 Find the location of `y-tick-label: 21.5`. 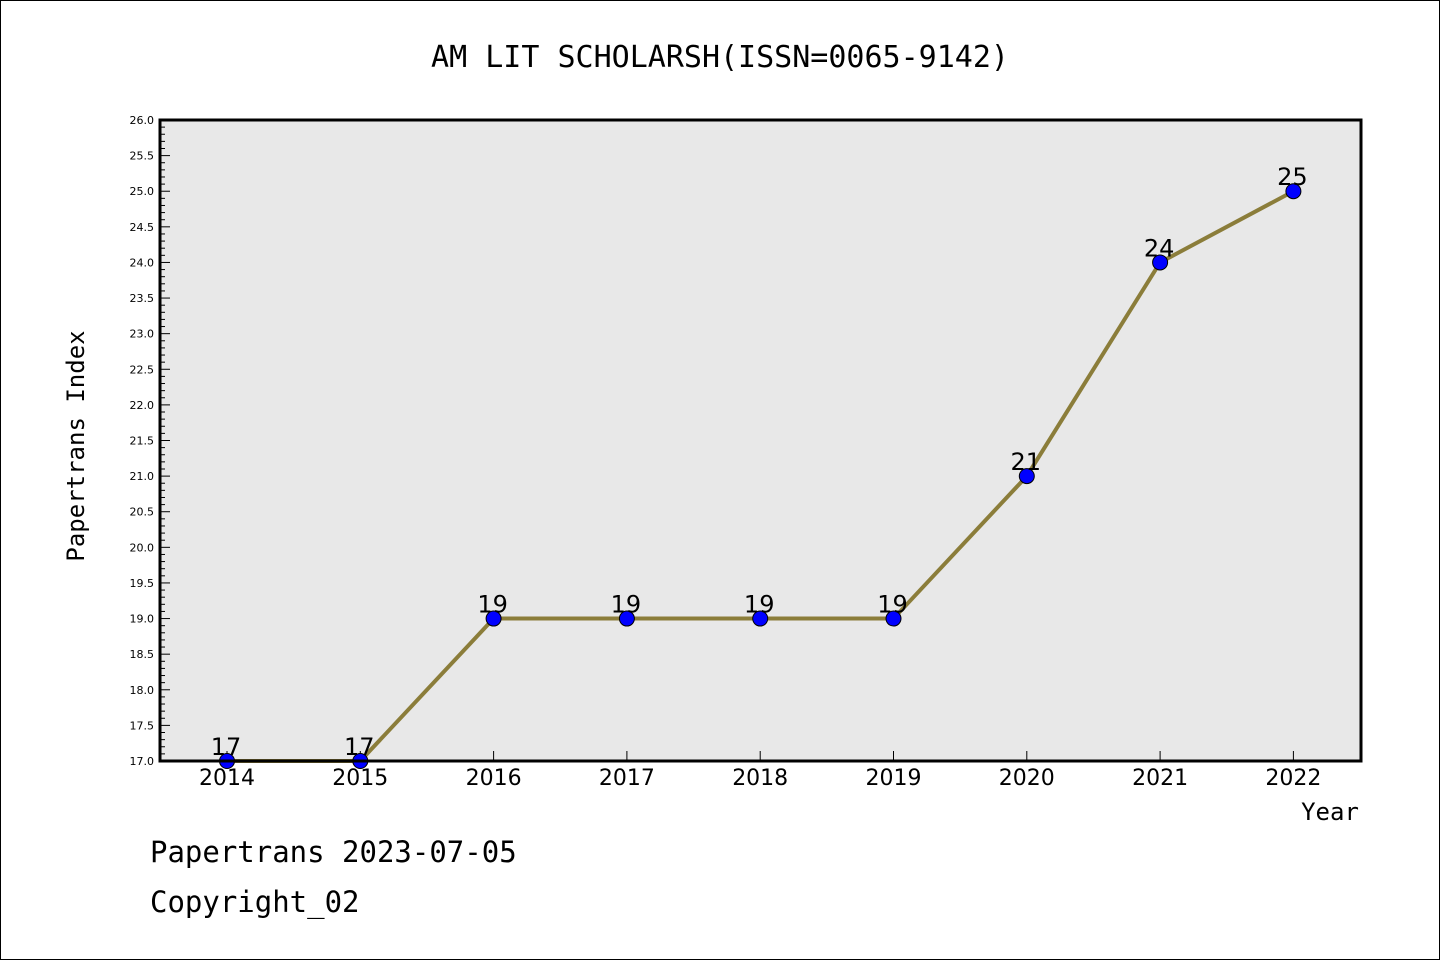

y-tick-label: 21.5 is located at coordinates (142, 441).